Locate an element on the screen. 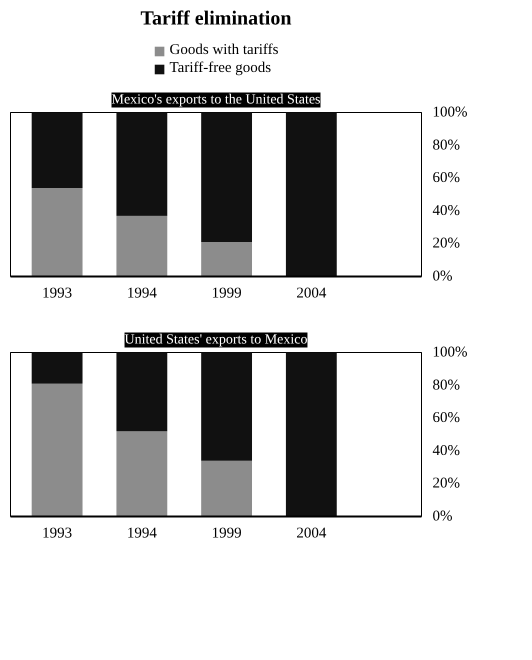  chart-subtitle: United States' exports to Mexico is located at coordinates (216, 340).